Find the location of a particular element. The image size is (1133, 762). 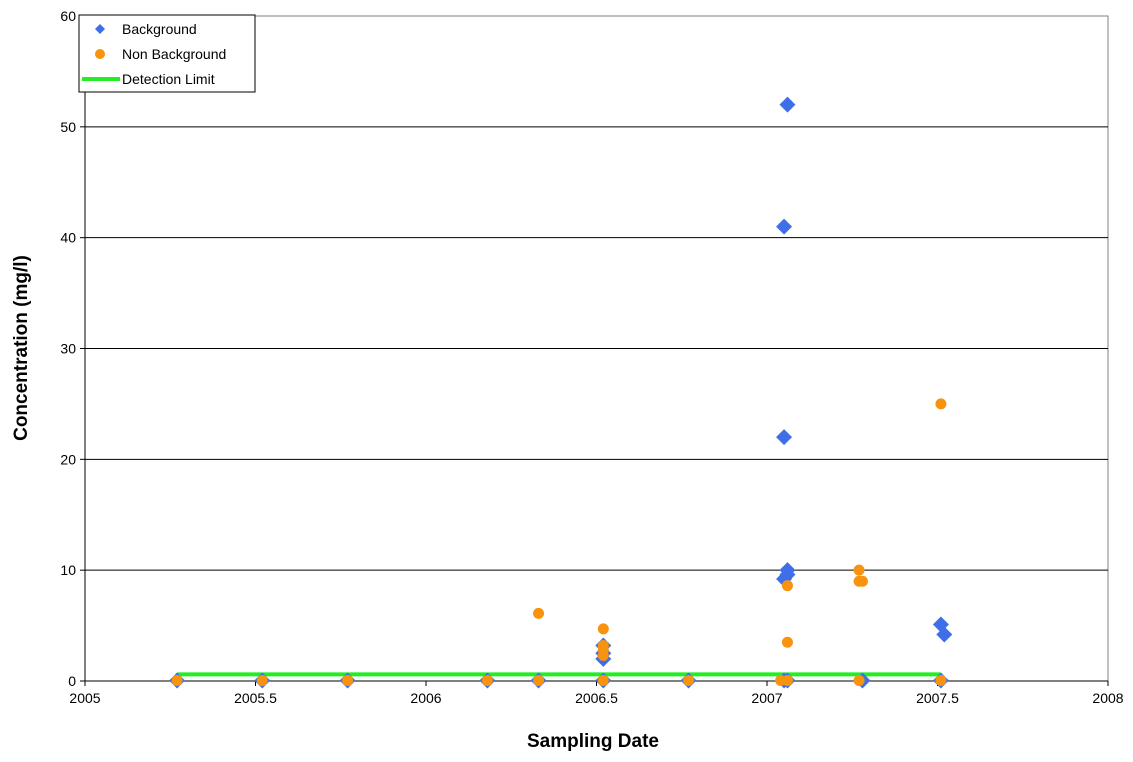

x-tick-label: 2005 is located at coordinates (84, 698).